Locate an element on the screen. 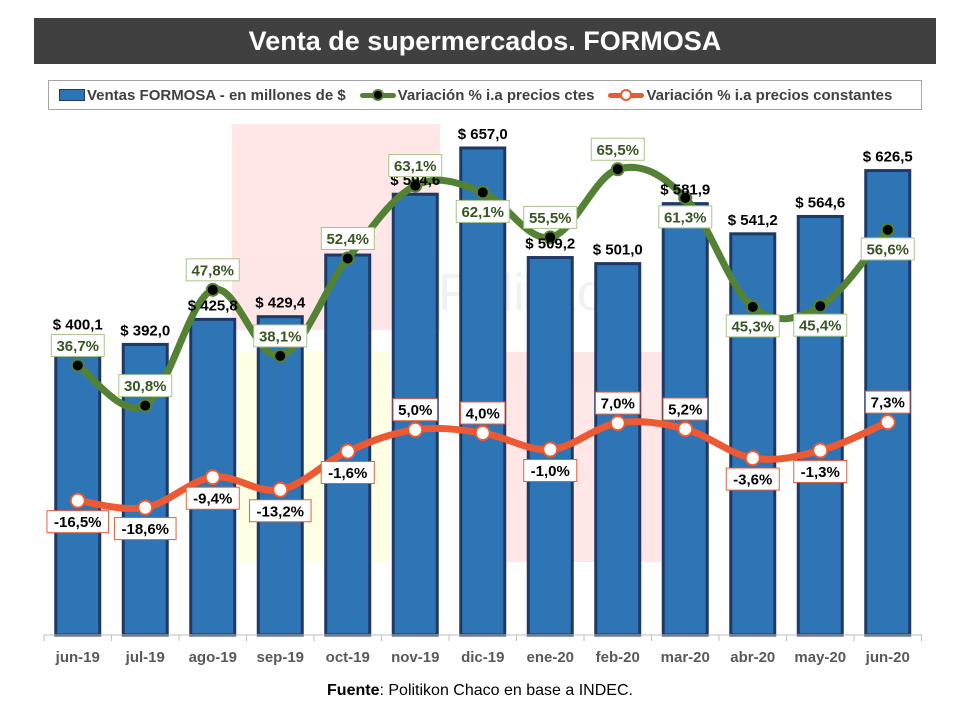 The height and width of the screenshot is (720, 960). green-value-label-text: 61,3% is located at coordinates (685, 217).